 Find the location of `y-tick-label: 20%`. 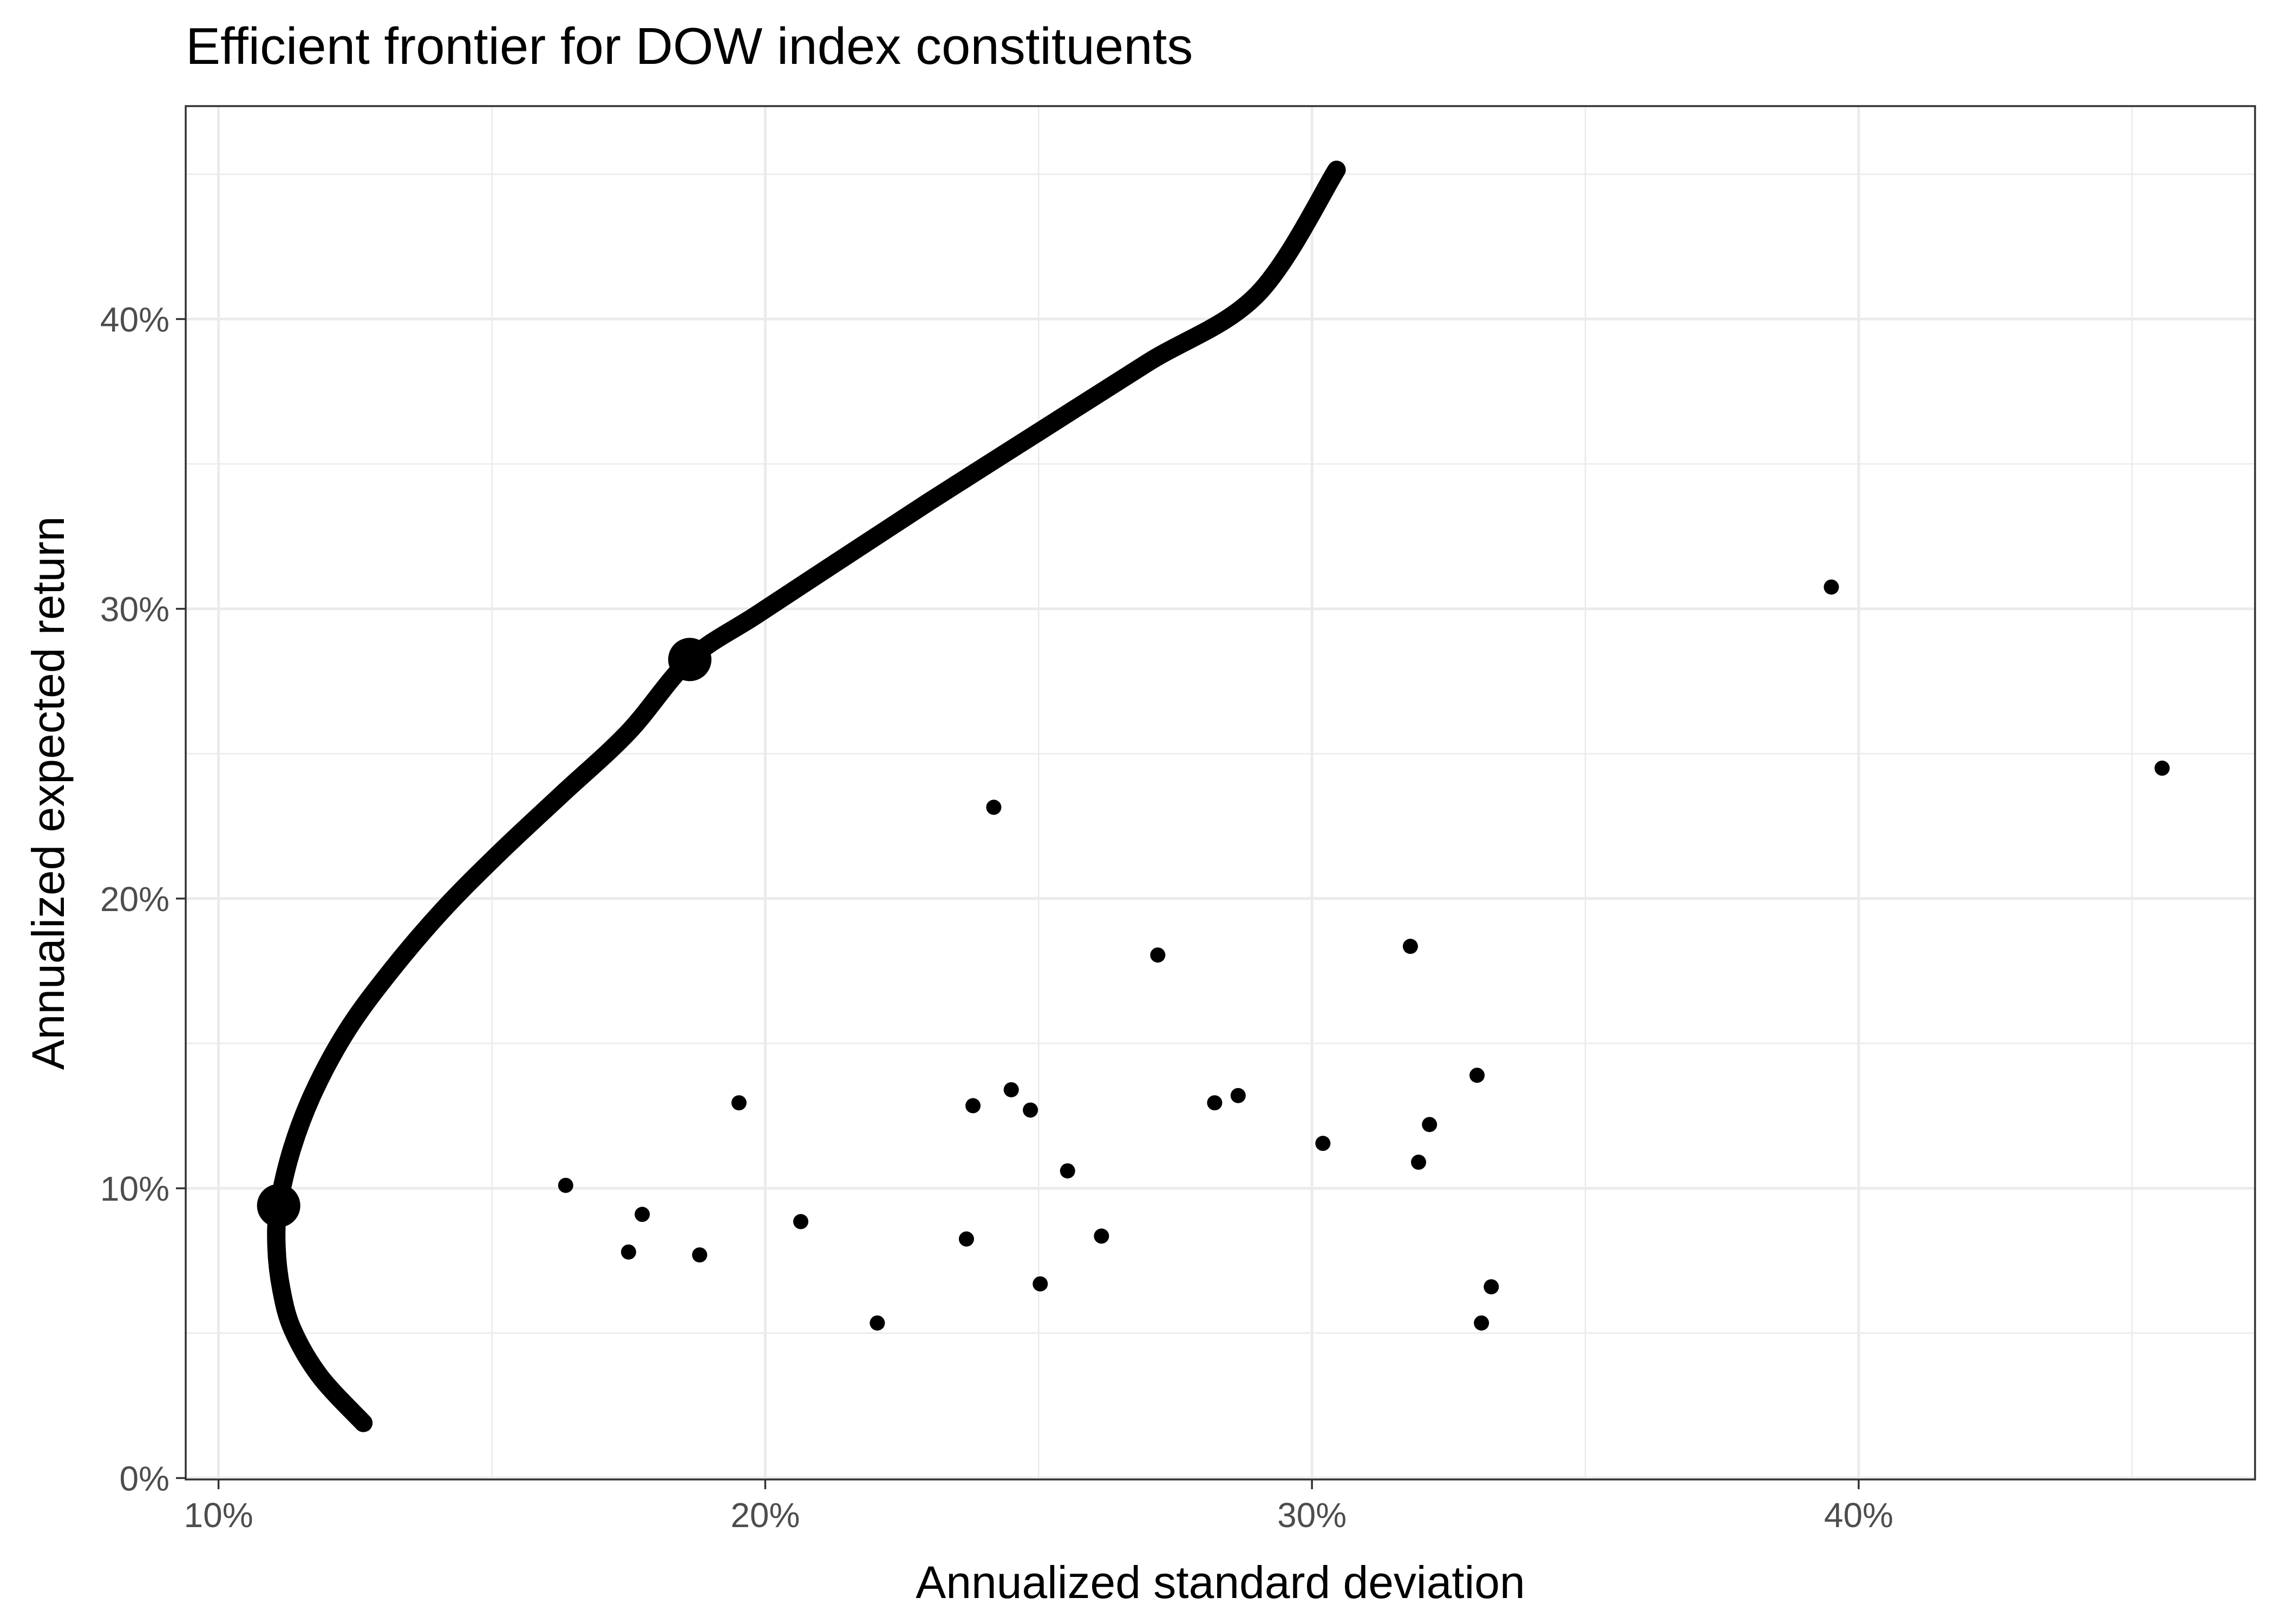

y-tick-label: 20% is located at coordinates (135, 899).